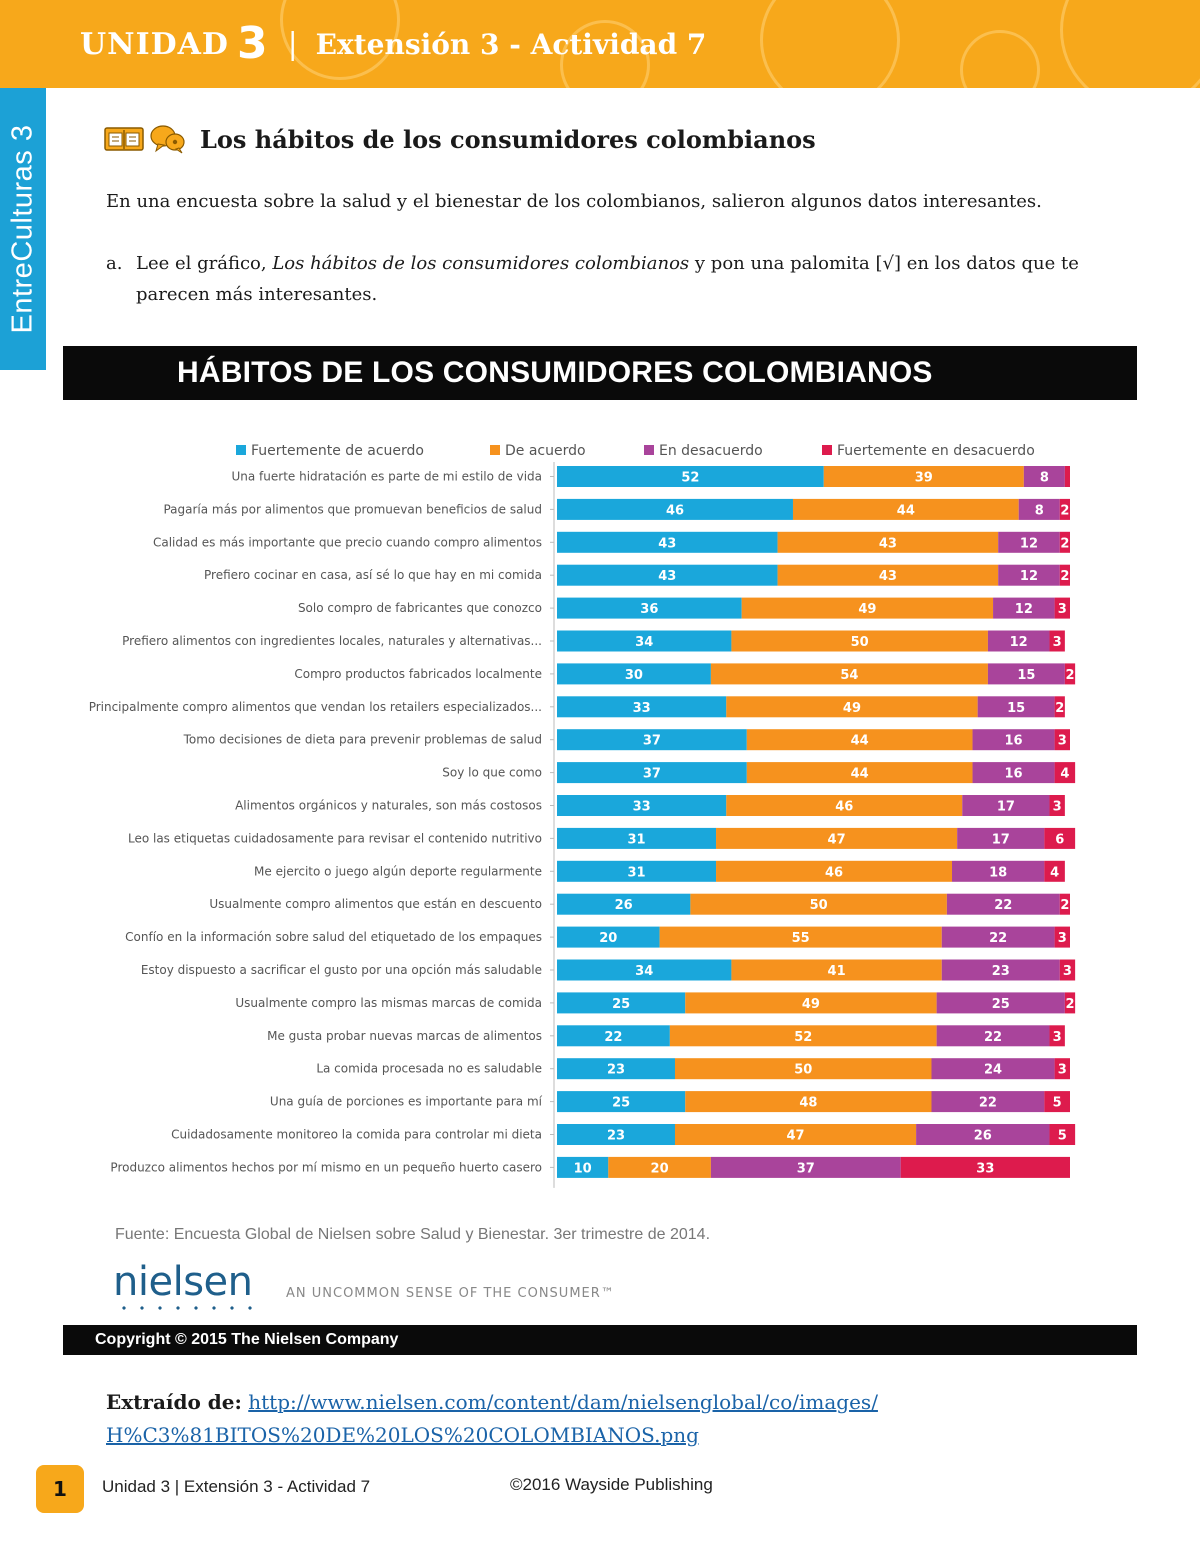 The image size is (1200, 1553). I want to click on unit-header: UNIDAD 3 | Extensión 3 - Actividad 7, so click(600, 44).